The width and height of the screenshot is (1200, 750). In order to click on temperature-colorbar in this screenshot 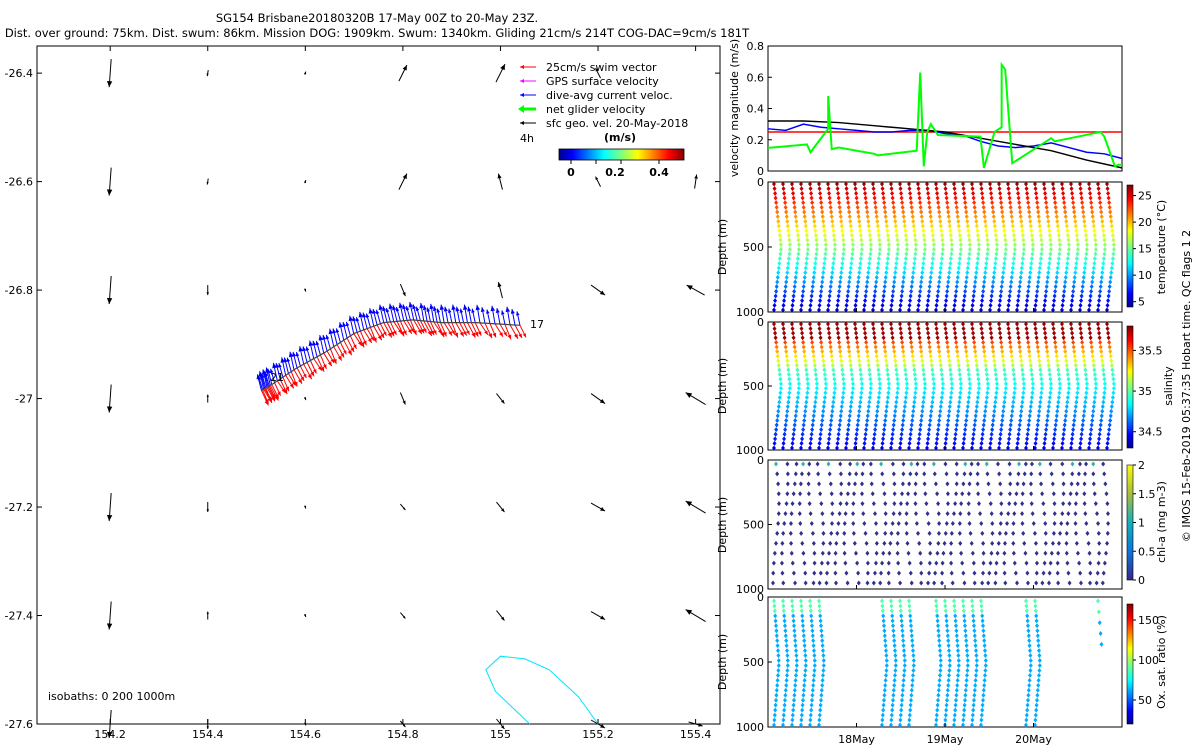, I will do `click(1130, 246)`.